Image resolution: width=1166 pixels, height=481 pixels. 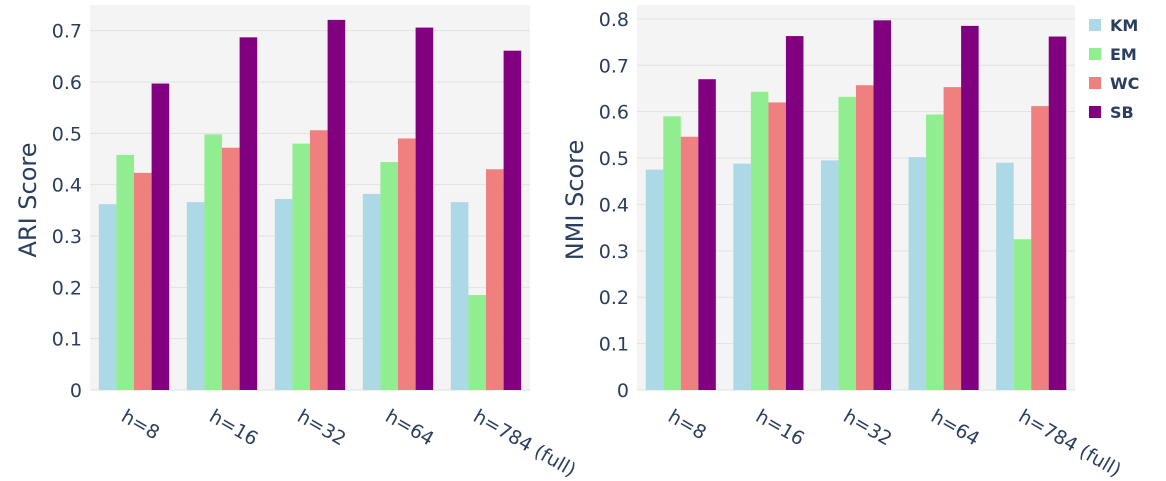 What do you see at coordinates (1114, 69) in the screenshot?
I see `legend: KM EM WC SB` at bounding box center [1114, 69].